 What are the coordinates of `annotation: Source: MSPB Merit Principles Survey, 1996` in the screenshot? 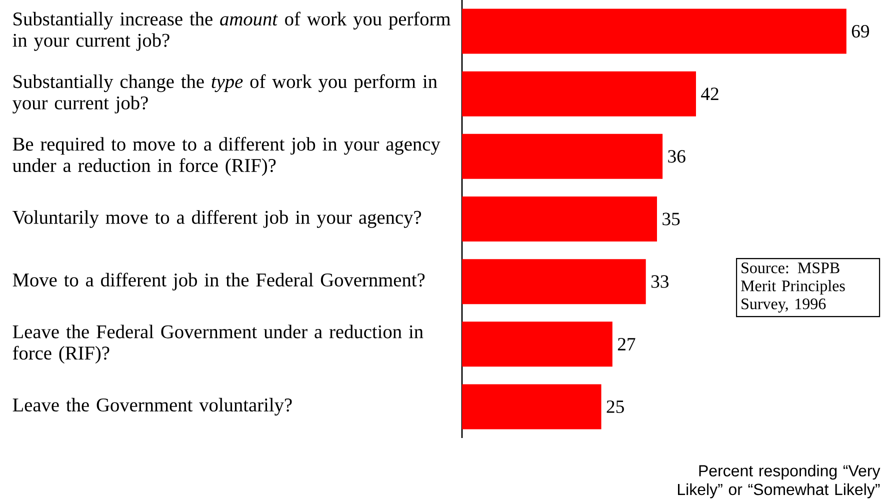 It's located at (793, 287).